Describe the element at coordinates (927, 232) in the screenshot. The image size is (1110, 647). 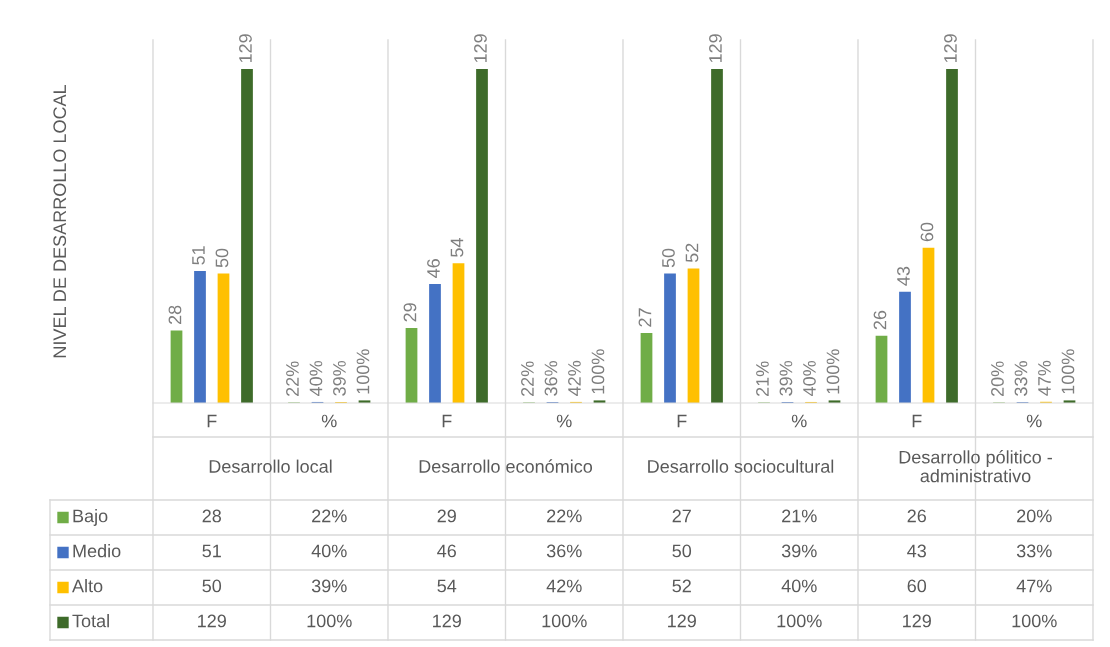
I see `text: 60` at that location.